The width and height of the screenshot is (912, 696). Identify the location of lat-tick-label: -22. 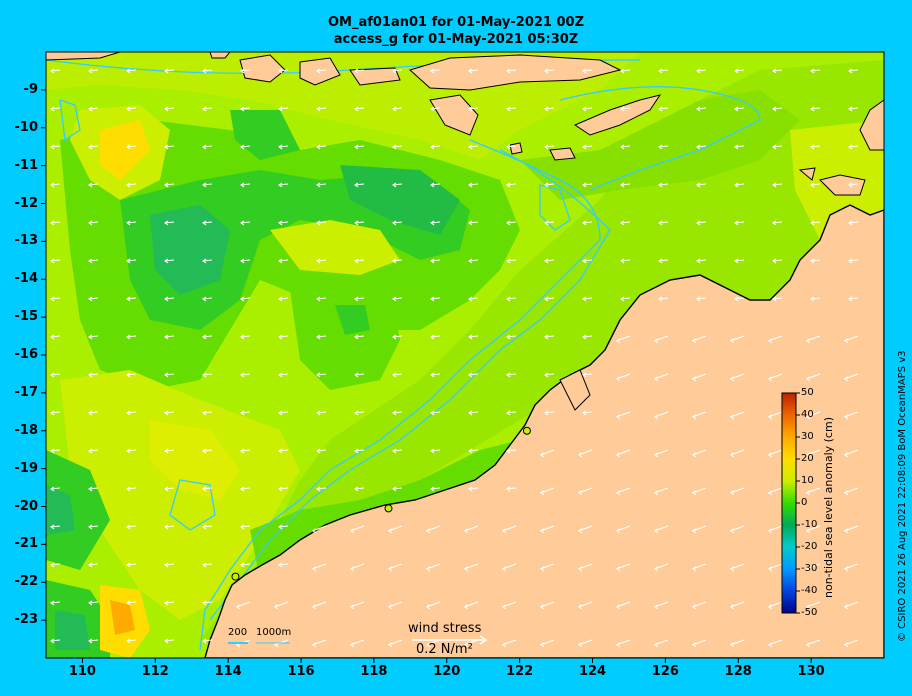
(26, 582).